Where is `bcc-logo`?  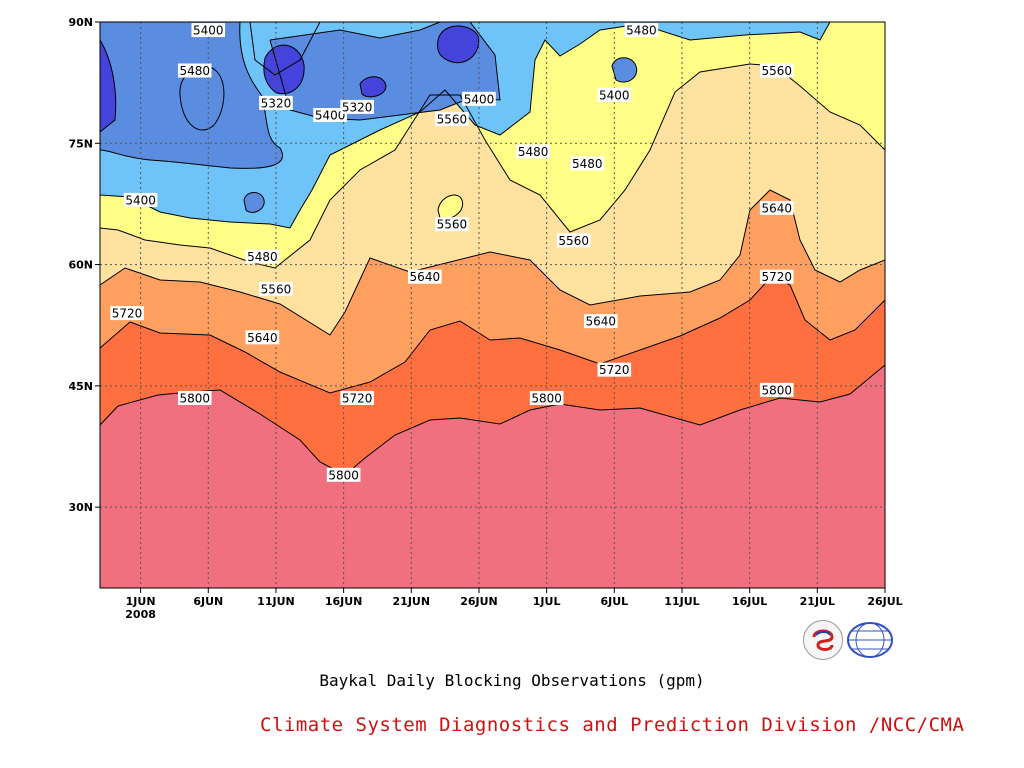
bcc-logo is located at coordinates (823, 640).